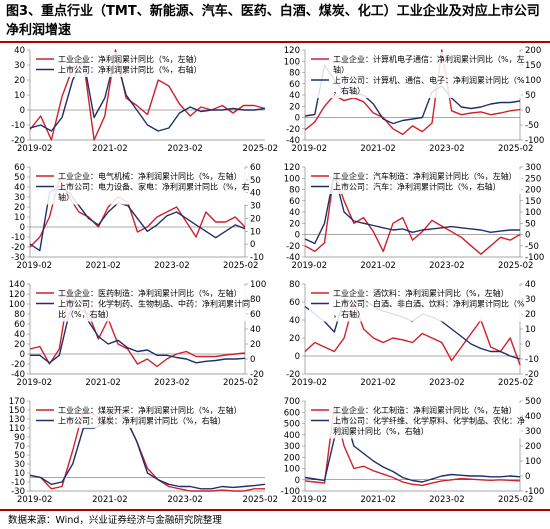 Image resolution: width=550 pixels, height=529 pixels. I want to click on y-tick-label-left: -100, so click(290, 492).